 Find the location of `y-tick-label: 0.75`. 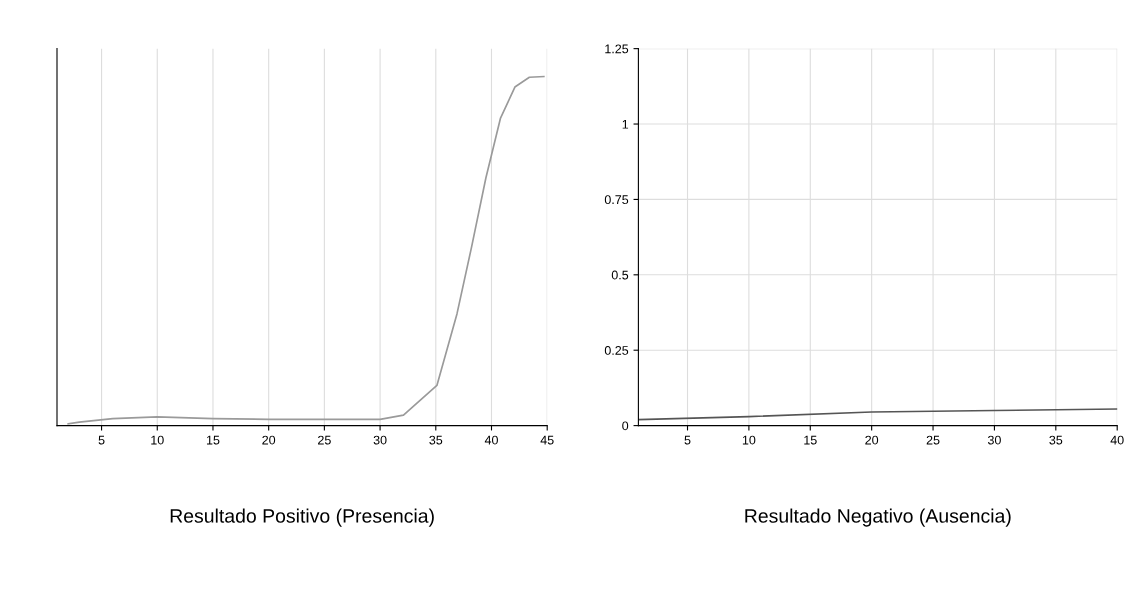

y-tick-label: 0.75 is located at coordinates (616, 200).